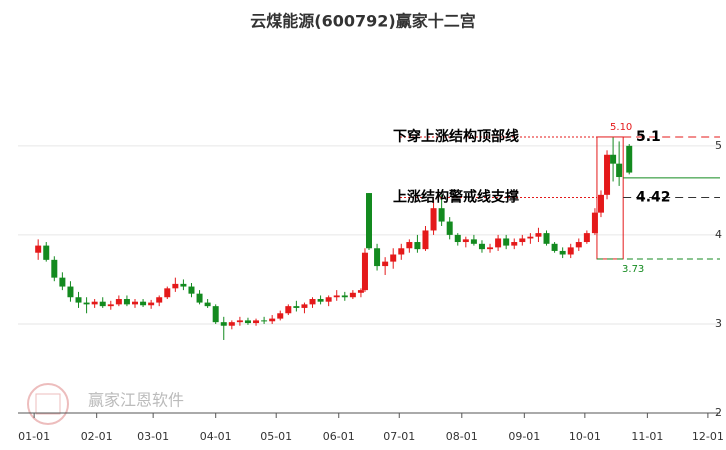 This screenshot has width=726, height=450. What do you see at coordinates (653, 198) in the screenshot?
I see `level-value: 4.42` at bounding box center [653, 198].